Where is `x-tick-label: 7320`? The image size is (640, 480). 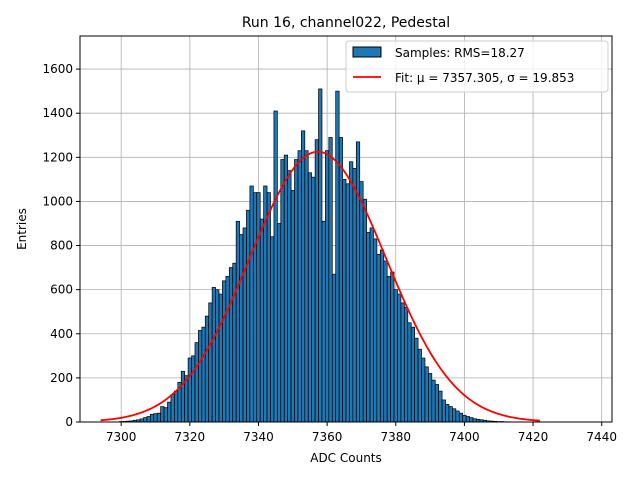 x-tick-label: 7320 is located at coordinates (190, 437).